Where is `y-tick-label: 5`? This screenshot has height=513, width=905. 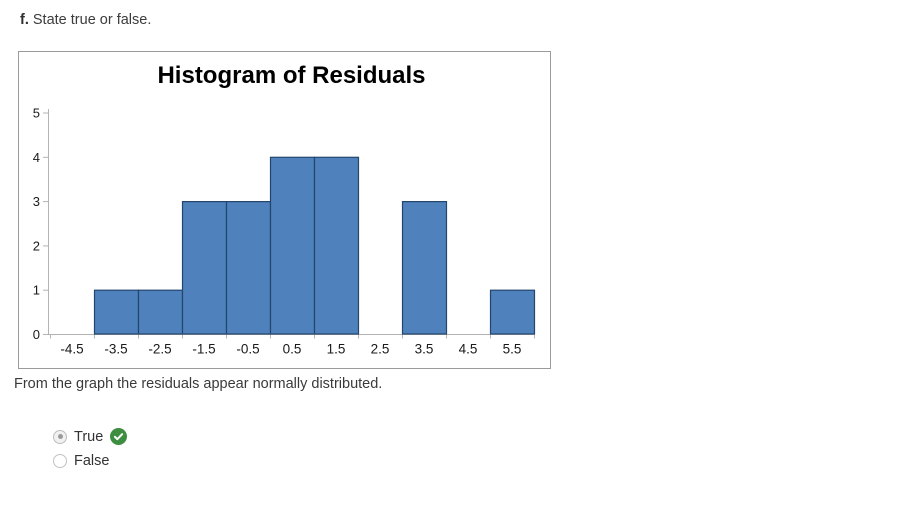
y-tick-label: 5 is located at coordinates (36, 113).